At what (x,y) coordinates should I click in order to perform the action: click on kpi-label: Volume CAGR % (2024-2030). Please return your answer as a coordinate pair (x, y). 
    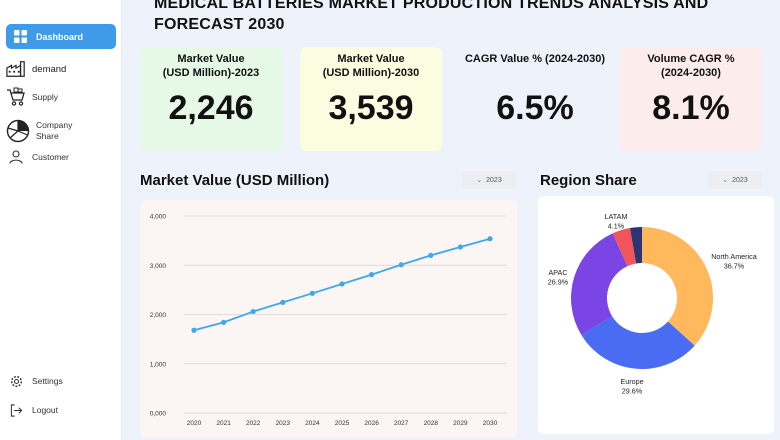
    Looking at the image, I should click on (691, 66).